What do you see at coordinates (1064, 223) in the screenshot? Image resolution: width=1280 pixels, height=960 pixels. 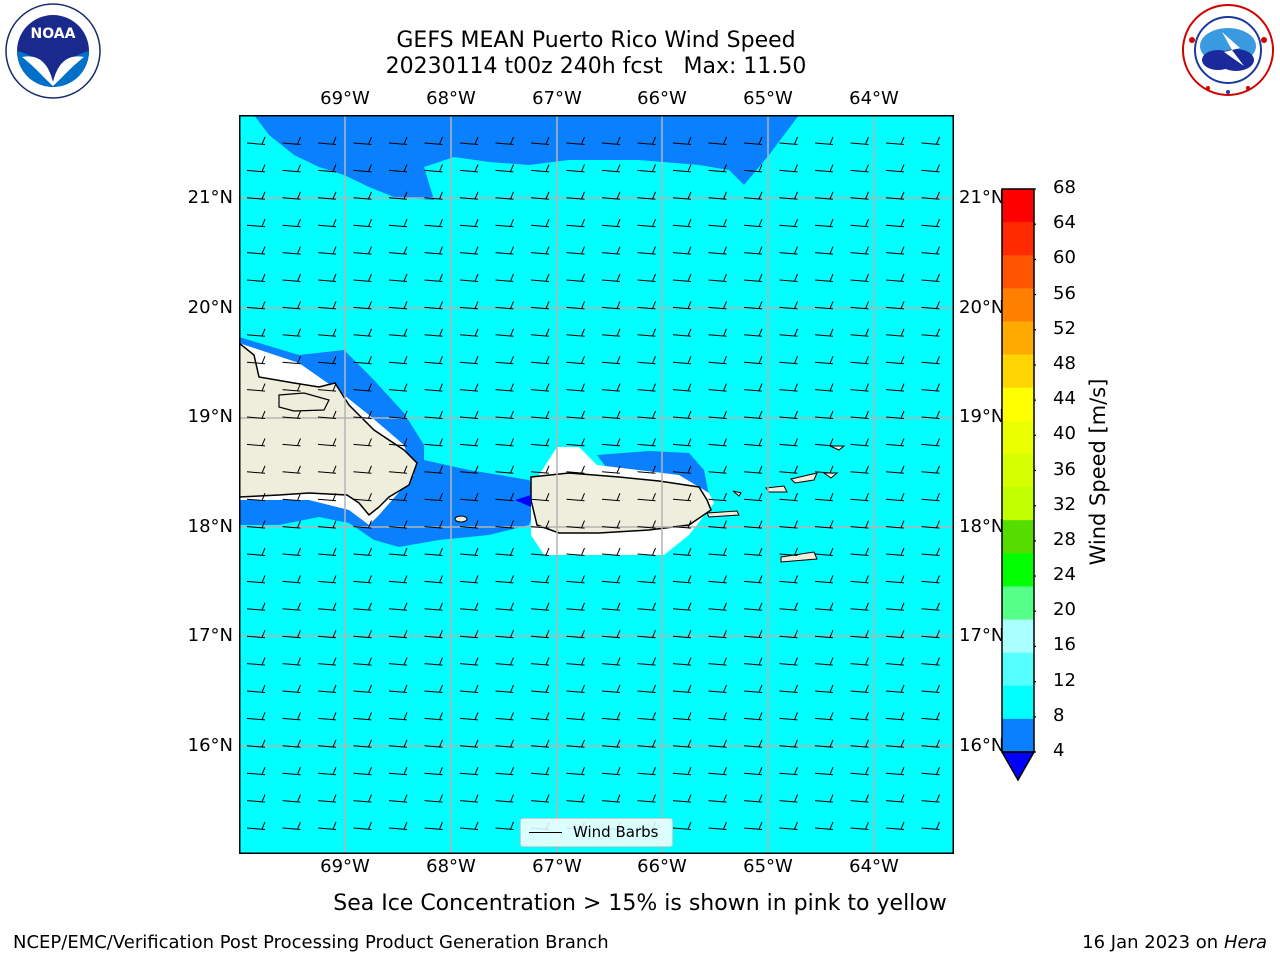 I see `colorbar-tick-label: 64` at bounding box center [1064, 223].